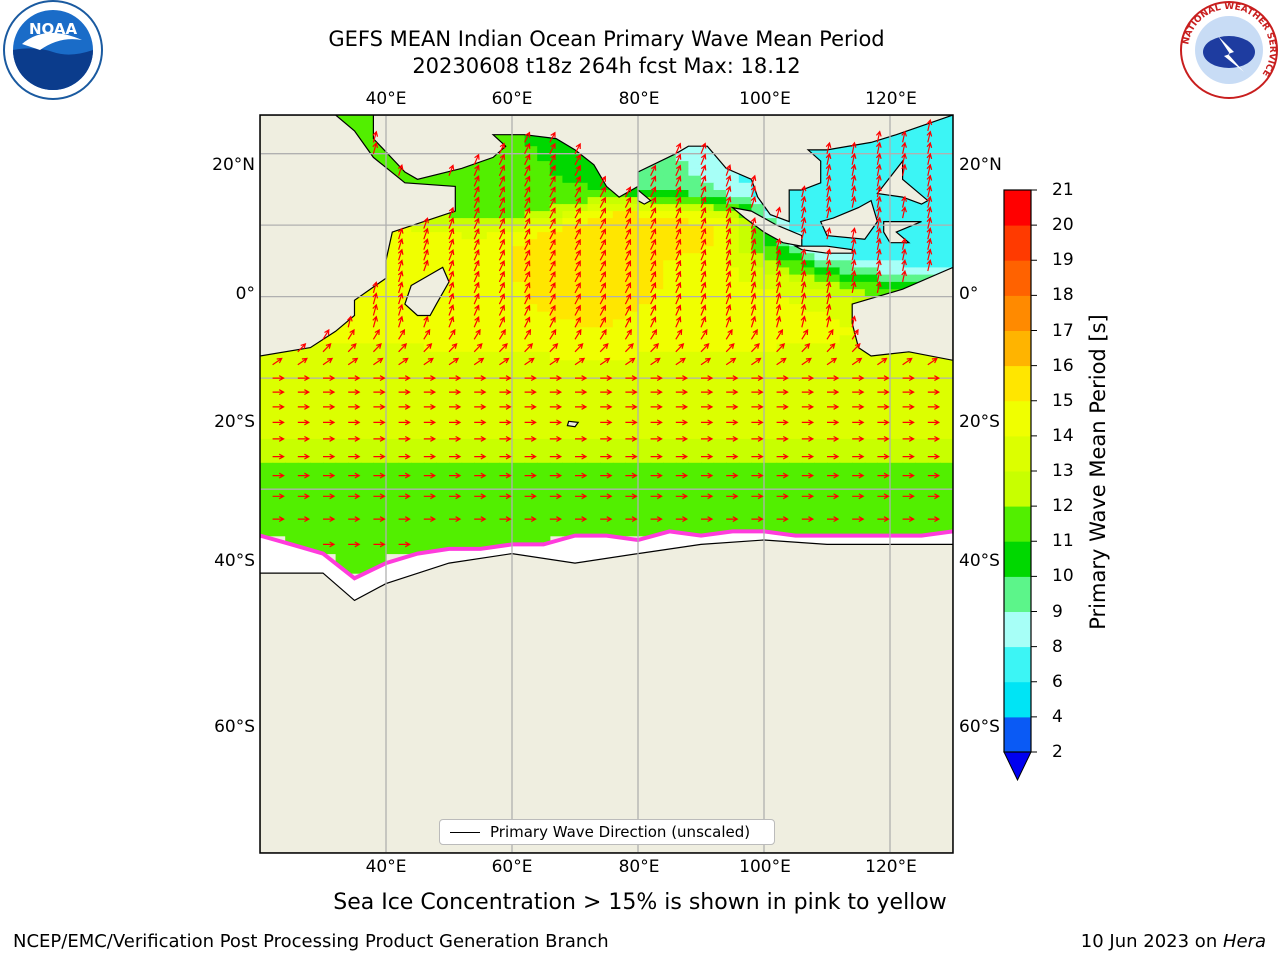 This screenshot has height=960, width=1280. What do you see at coordinates (902, 232) in the screenshot?
I see `sulawesi-landmass` at bounding box center [902, 232].